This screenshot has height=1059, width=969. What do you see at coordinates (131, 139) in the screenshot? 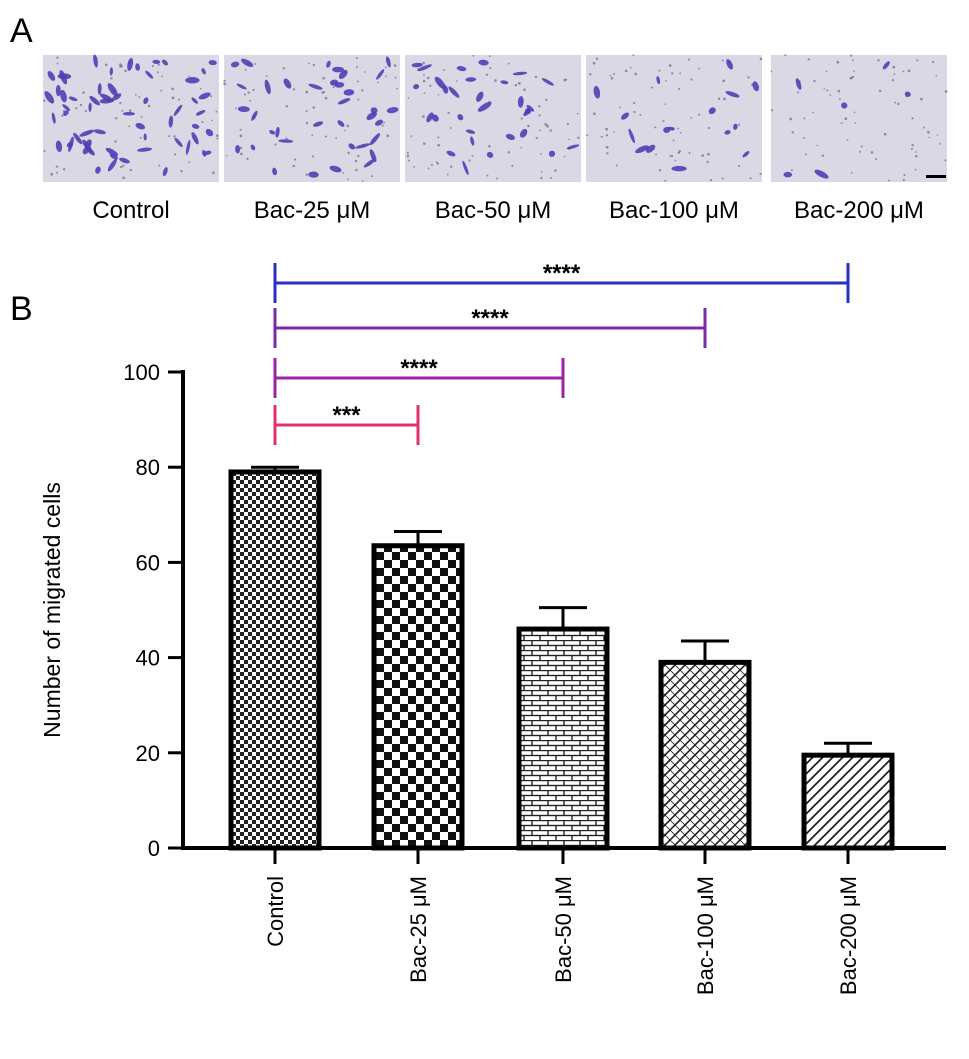
I see `micrograph-1: Control` at bounding box center [131, 139].